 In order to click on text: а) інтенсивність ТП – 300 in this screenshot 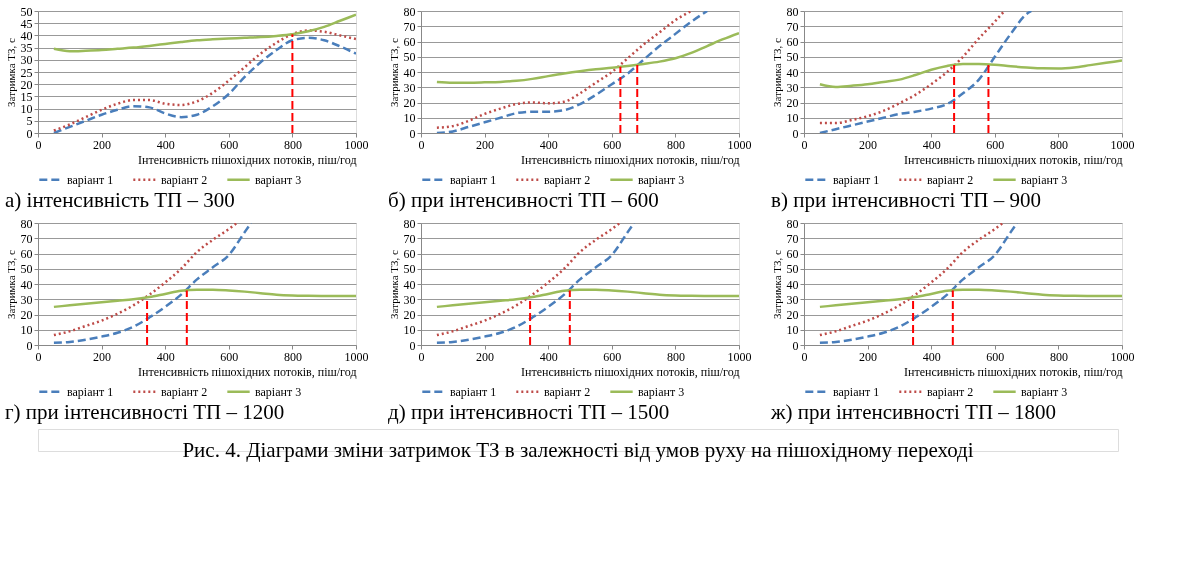, I will do `click(120, 200)`.